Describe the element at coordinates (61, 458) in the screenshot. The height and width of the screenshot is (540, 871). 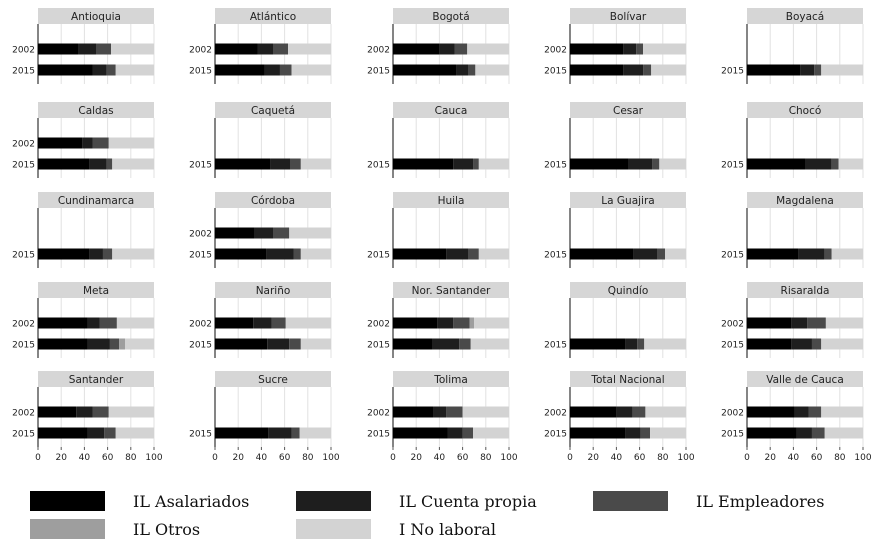
I see `x-tick-label: 20` at that location.